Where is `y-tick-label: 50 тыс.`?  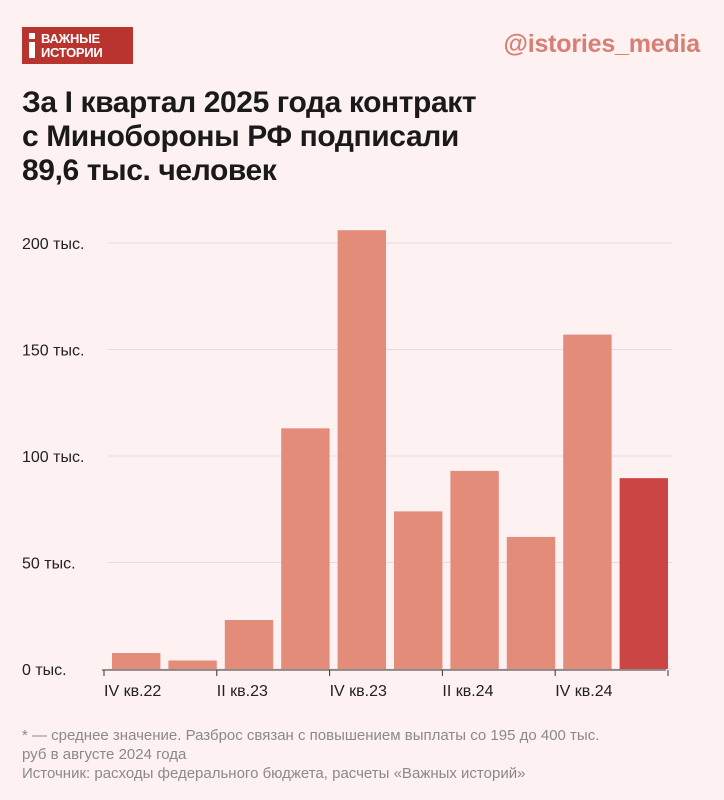 y-tick-label: 50 тыс. is located at coordinates (49, 564).